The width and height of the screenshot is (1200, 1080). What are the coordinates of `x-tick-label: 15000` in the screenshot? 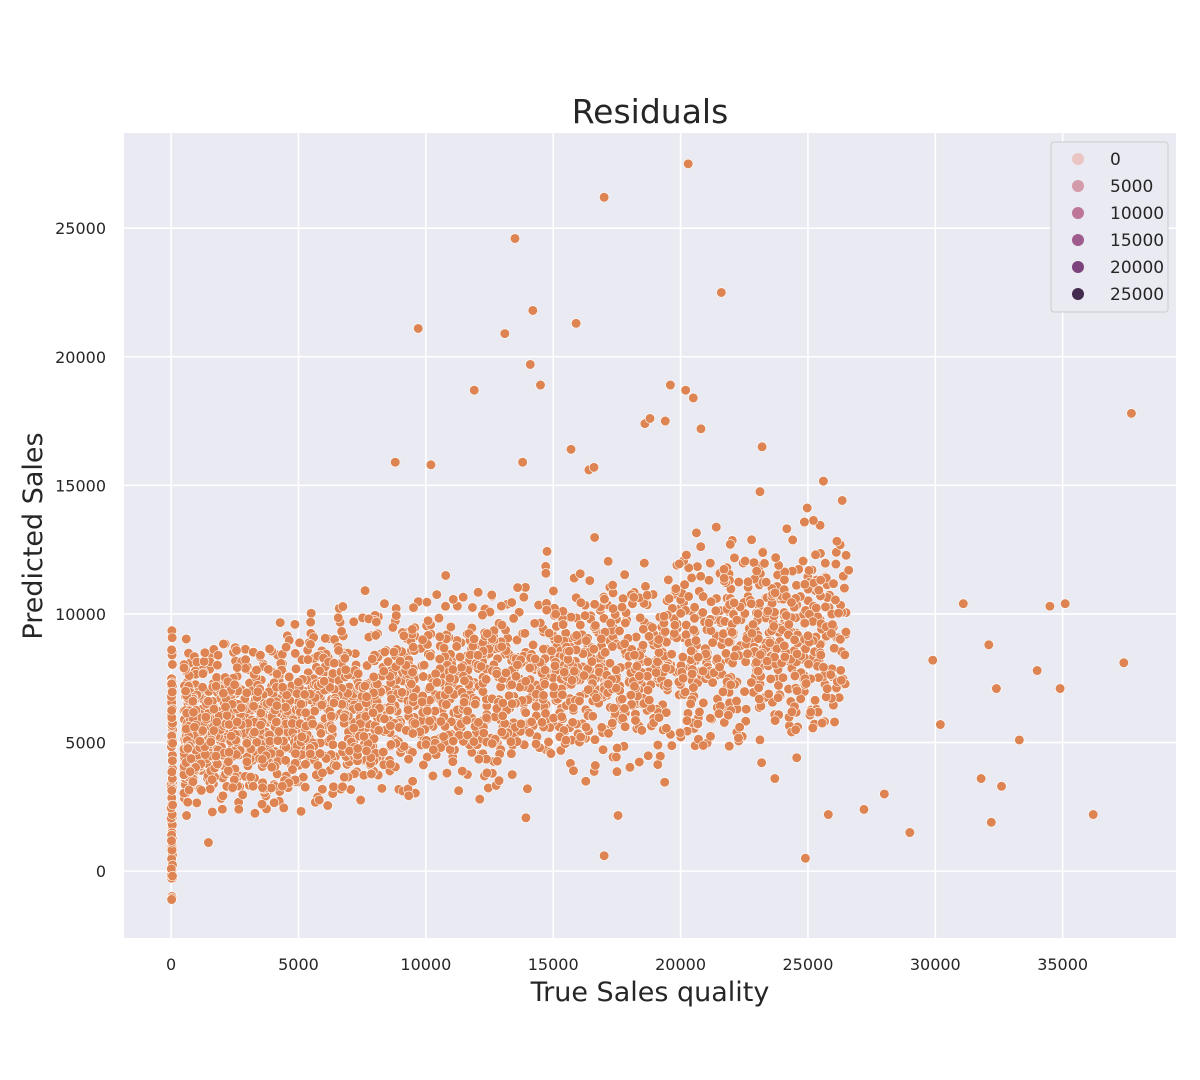 It's located at (553, 964).